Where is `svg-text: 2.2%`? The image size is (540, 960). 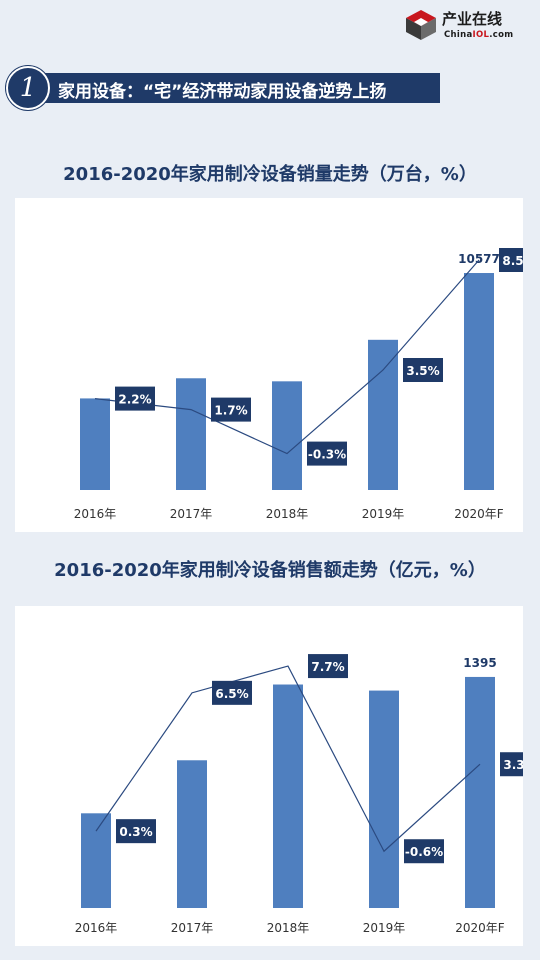
svg-text: 2.2% is located at coordinates (134, 400).